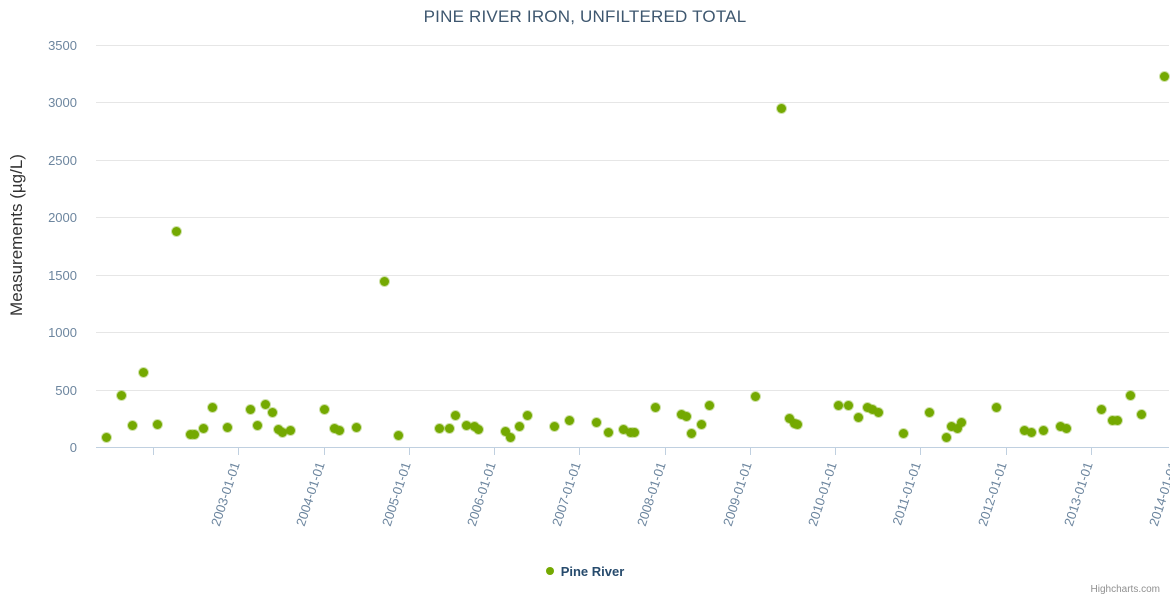 The image size is (1170, 600). I want to click on x-tick-label: 2012-01-01, so click(993, 494).